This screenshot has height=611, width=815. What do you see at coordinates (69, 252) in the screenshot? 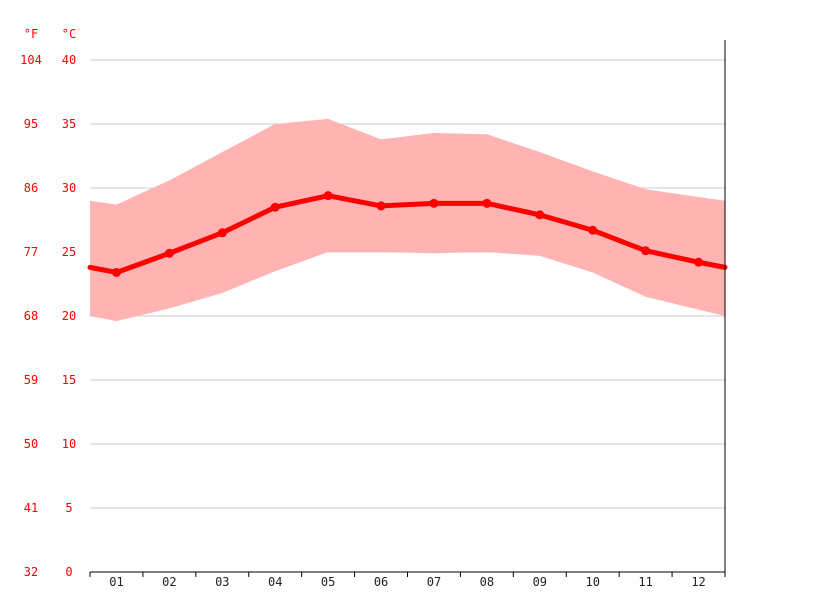
I see `y-tick-label-celsius: 25` at bounding box center [69, 252].